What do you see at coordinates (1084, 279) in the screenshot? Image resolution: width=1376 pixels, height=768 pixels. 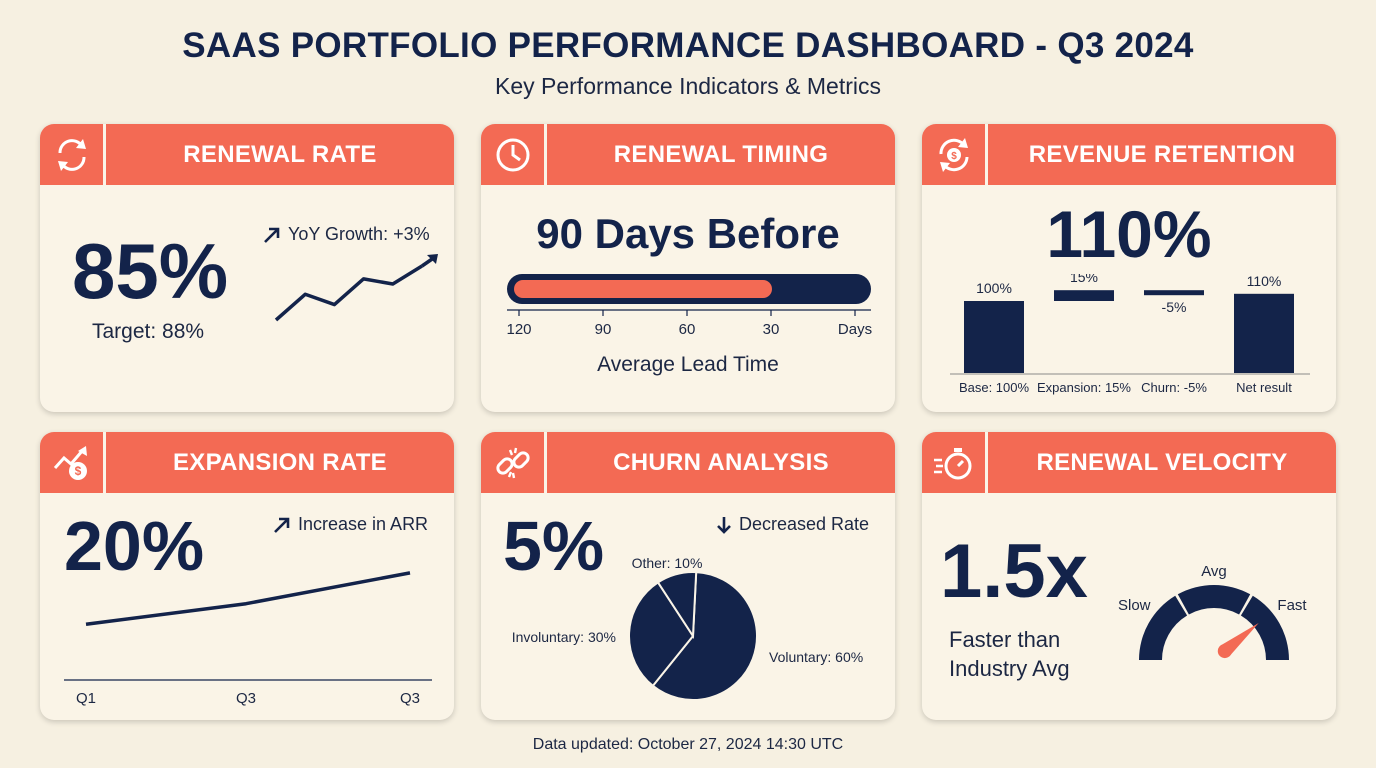 I see `waterfall-value-label: 15%` at bounding box center [1084, 279].